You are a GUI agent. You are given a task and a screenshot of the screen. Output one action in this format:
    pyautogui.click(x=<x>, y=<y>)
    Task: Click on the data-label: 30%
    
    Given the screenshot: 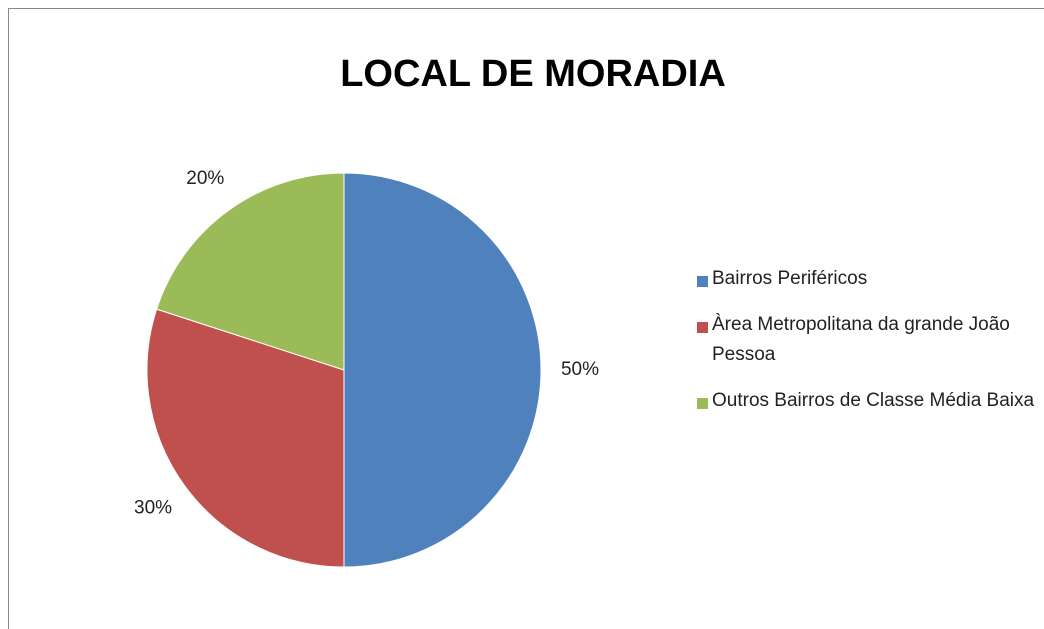 What is the action you would take?
    pyautogui.click(x=153, y=508)
    